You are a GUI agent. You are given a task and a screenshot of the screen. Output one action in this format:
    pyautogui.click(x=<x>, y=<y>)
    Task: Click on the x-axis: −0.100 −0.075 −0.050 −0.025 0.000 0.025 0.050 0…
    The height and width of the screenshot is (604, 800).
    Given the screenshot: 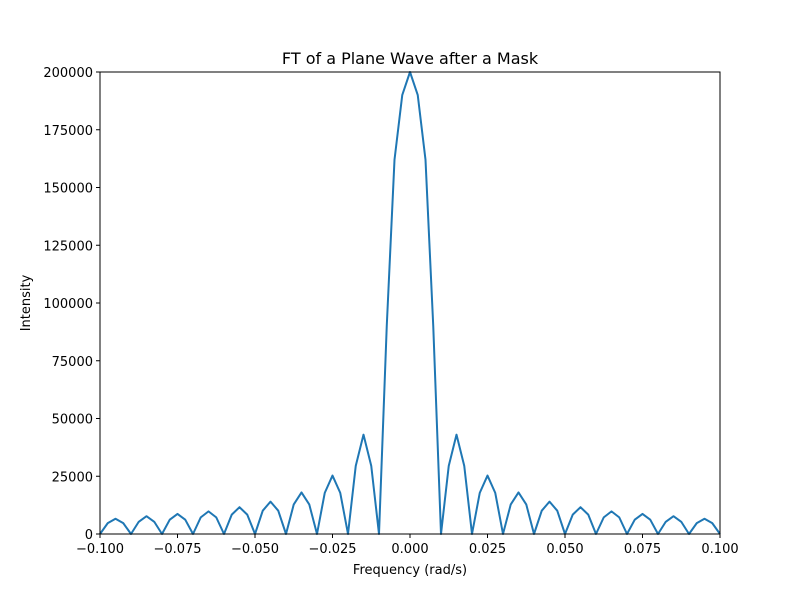 What is the action you would take?
    pyautogui.click(x=407, y=545)
    